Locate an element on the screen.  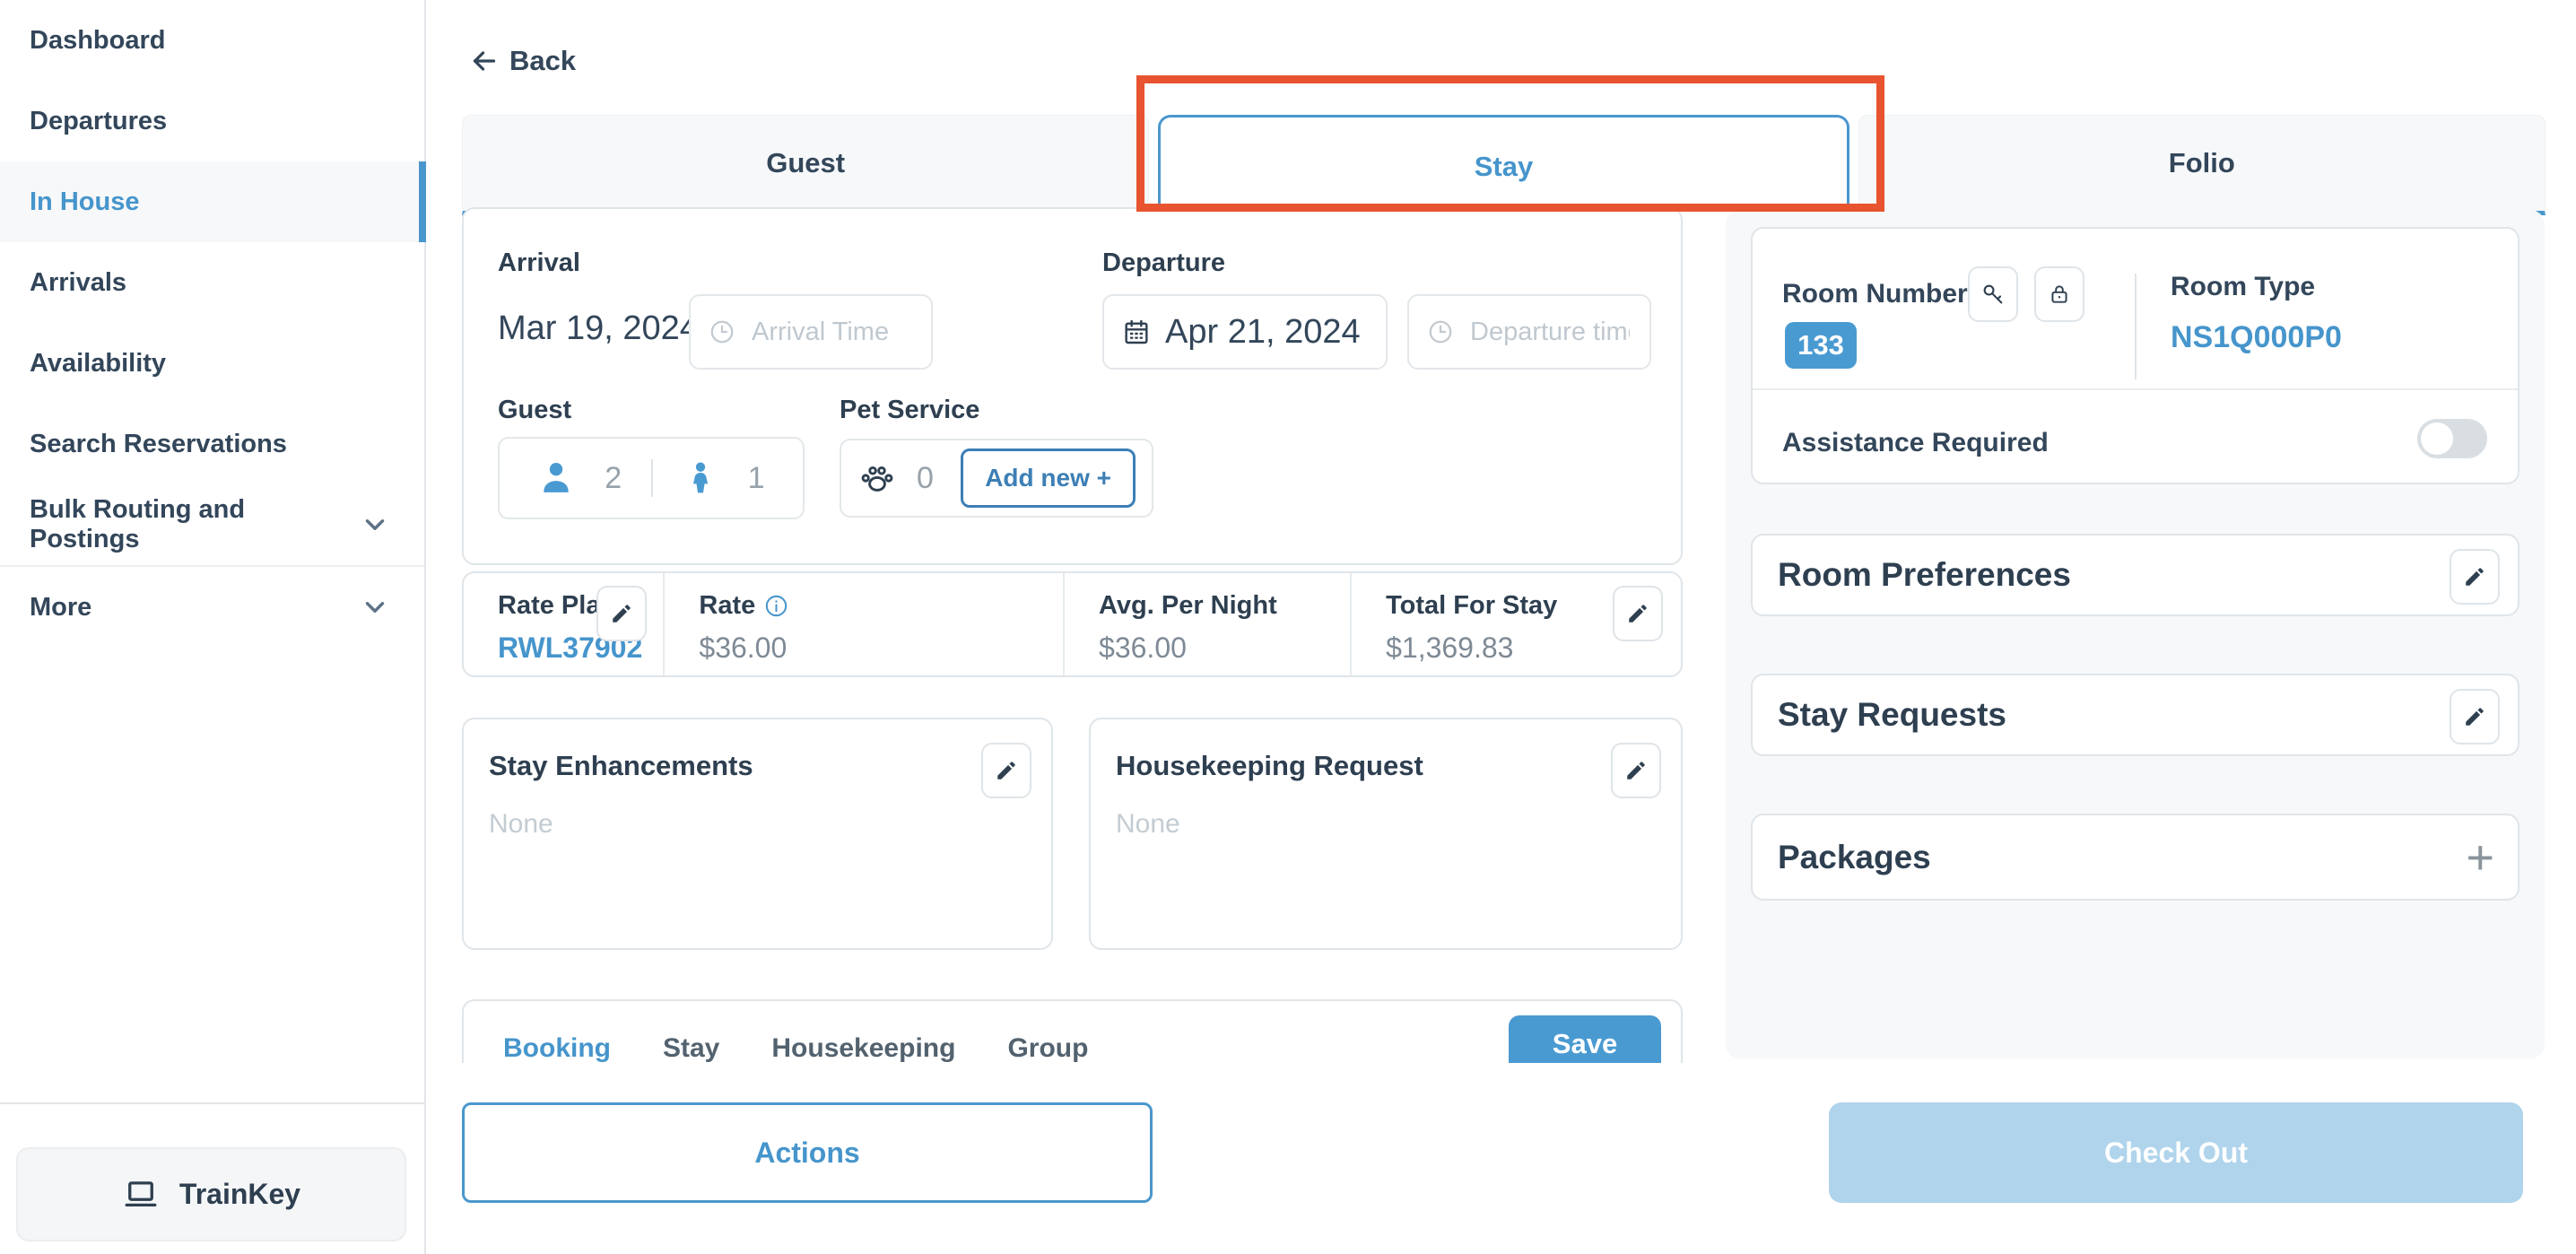
back-button: Back is located at coordinates (522, 61).